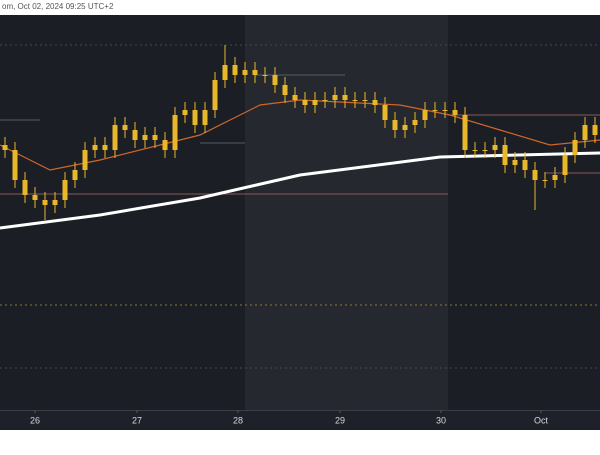 The height and width of the screenshot is (455, 600). What do you see at coordinates (441, 420) in the screenshot?
I see `x-tick-label: 30` at bounding box center [441, 420].